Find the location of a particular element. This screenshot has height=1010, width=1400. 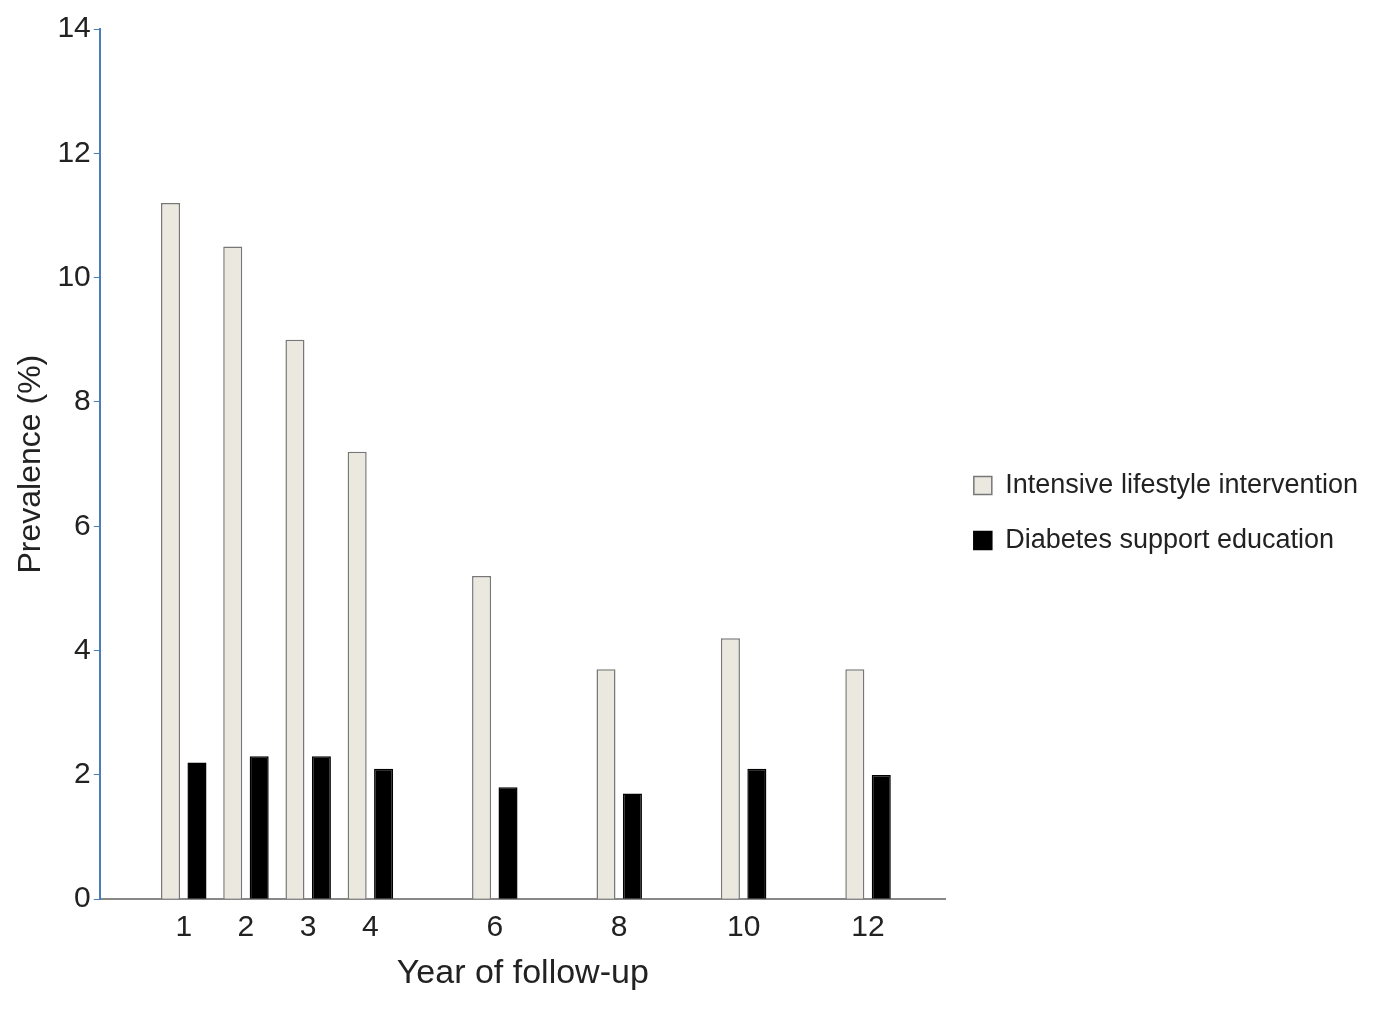

y-tick-label: 0 is located at coordinates (82, 897).